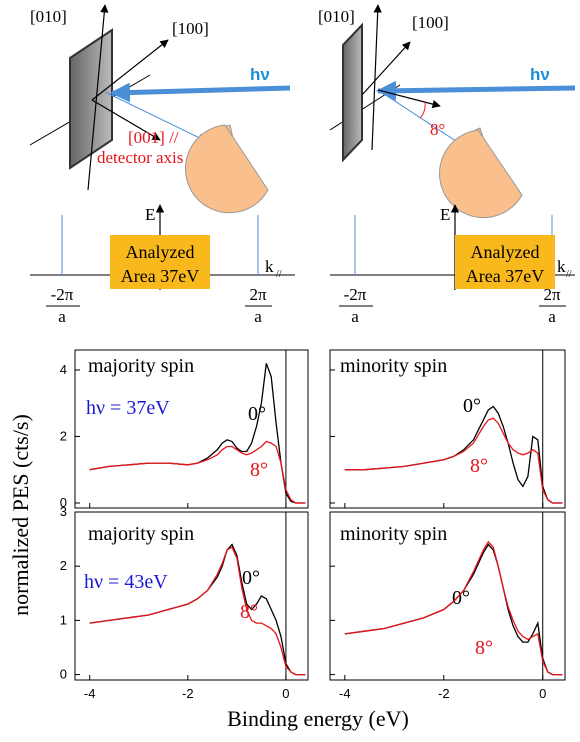 The image size is (580, 742). What do you see at coordinates (126, 582) in the screenshot?
I see `annotation: hν = 43eV` at bounding box center [126, 582].